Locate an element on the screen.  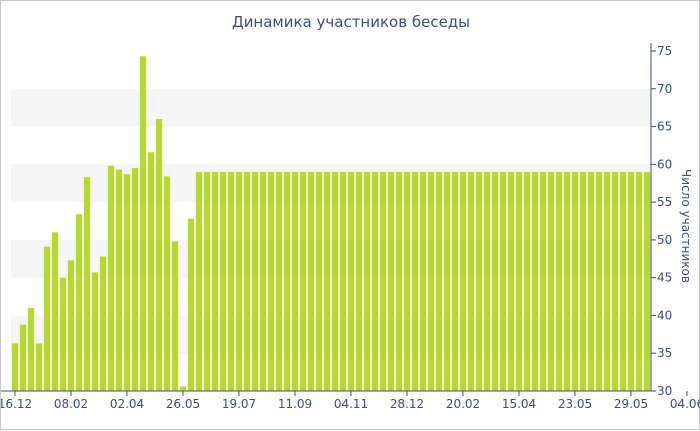
y-tick-label: 65 is located at coordinates (664, 127).